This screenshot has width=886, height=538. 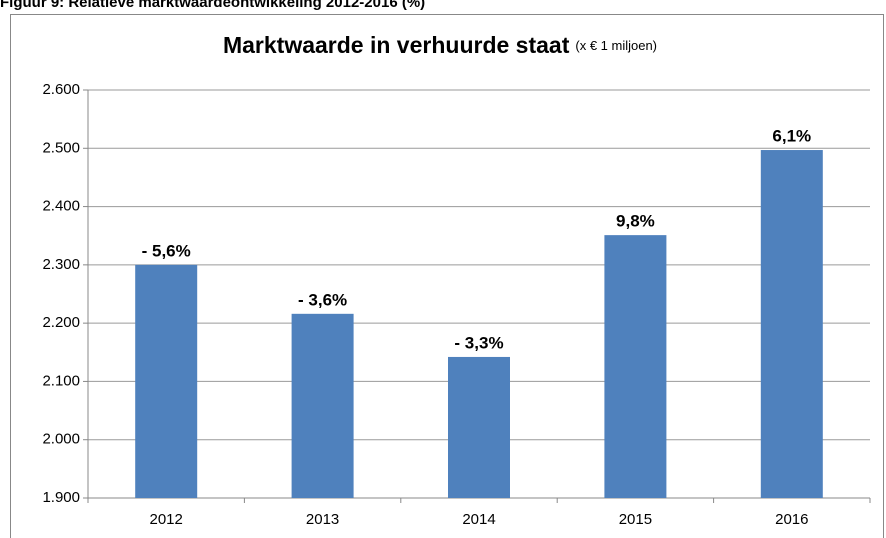 I want to click on y-tick-label: 2.500, so click(x=61, y=147).